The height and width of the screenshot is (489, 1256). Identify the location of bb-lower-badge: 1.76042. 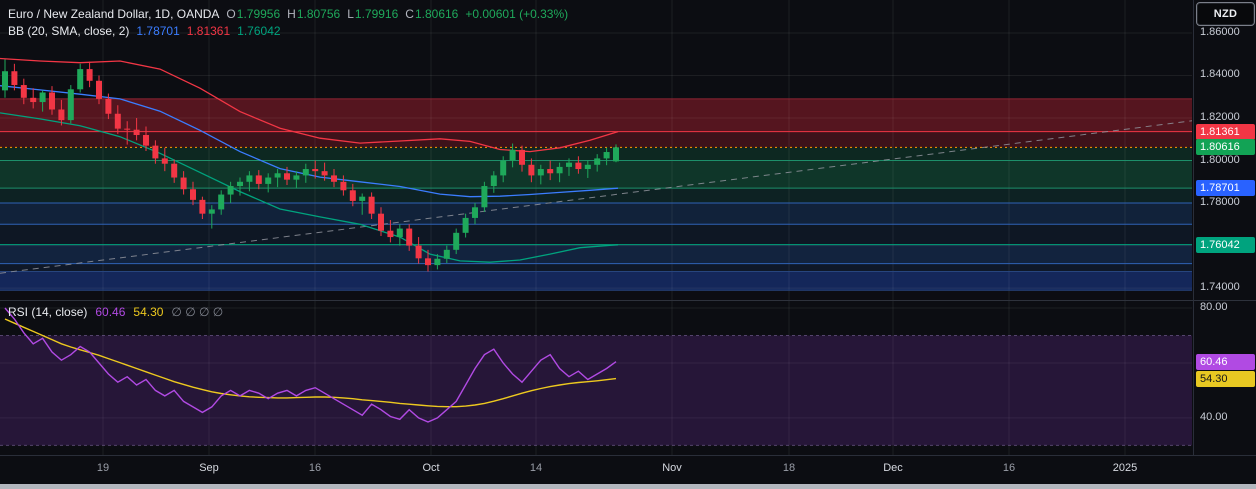
(1225, 244).